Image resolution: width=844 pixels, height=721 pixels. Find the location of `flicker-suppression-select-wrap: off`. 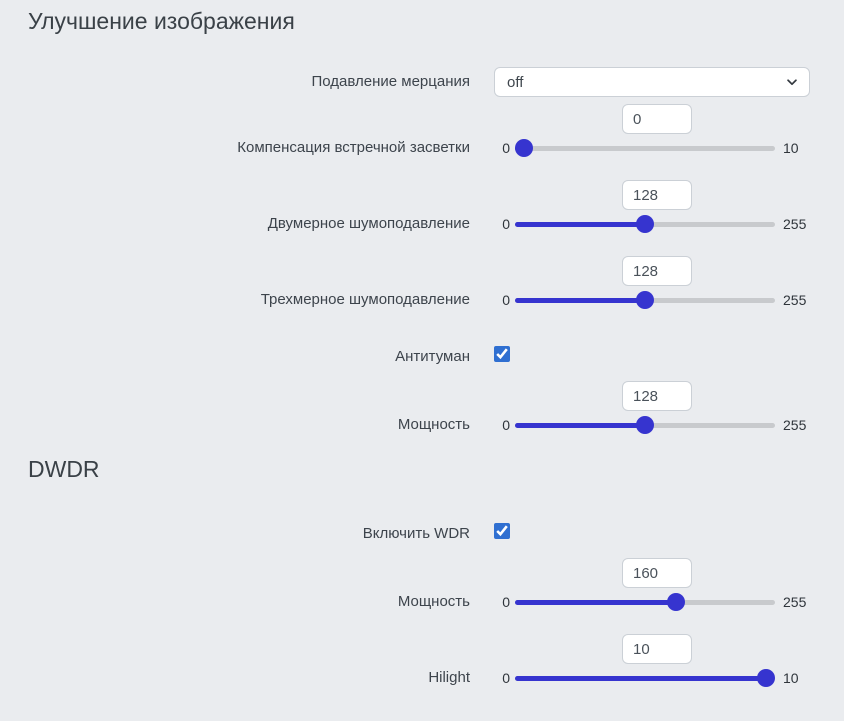

flicker-suppression-select-wrap: off is located at coordinates (652, 82).